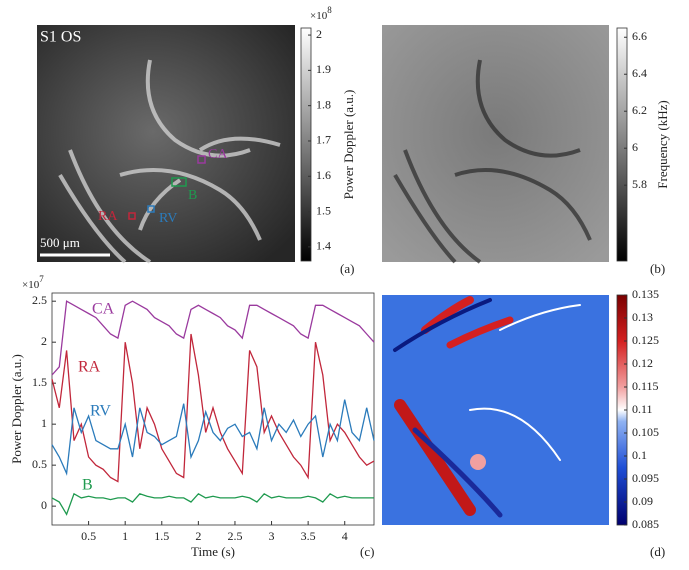 This screenshot has width=689, height=570. I want to click on image-title: S1 OS, so click(60, 37).